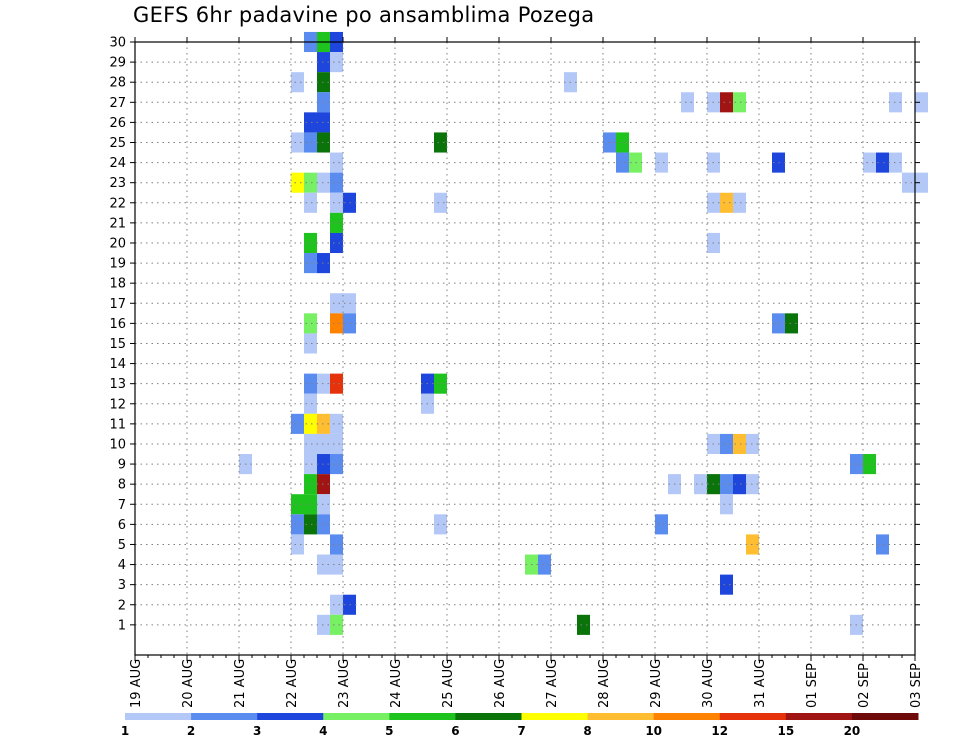 This screenshot has width=960, height=742. What do you see at coordinates (240, 683) in the screenshot?
I see `x-tick-label: 21 AUG` at bounding box center [240, 683].